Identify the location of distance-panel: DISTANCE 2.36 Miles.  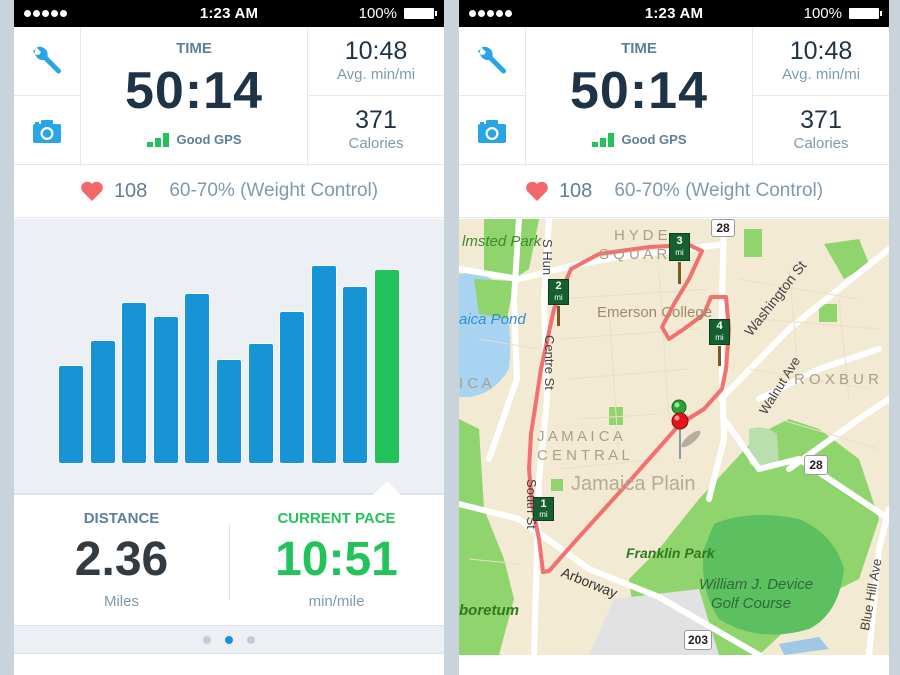
(121, 560).